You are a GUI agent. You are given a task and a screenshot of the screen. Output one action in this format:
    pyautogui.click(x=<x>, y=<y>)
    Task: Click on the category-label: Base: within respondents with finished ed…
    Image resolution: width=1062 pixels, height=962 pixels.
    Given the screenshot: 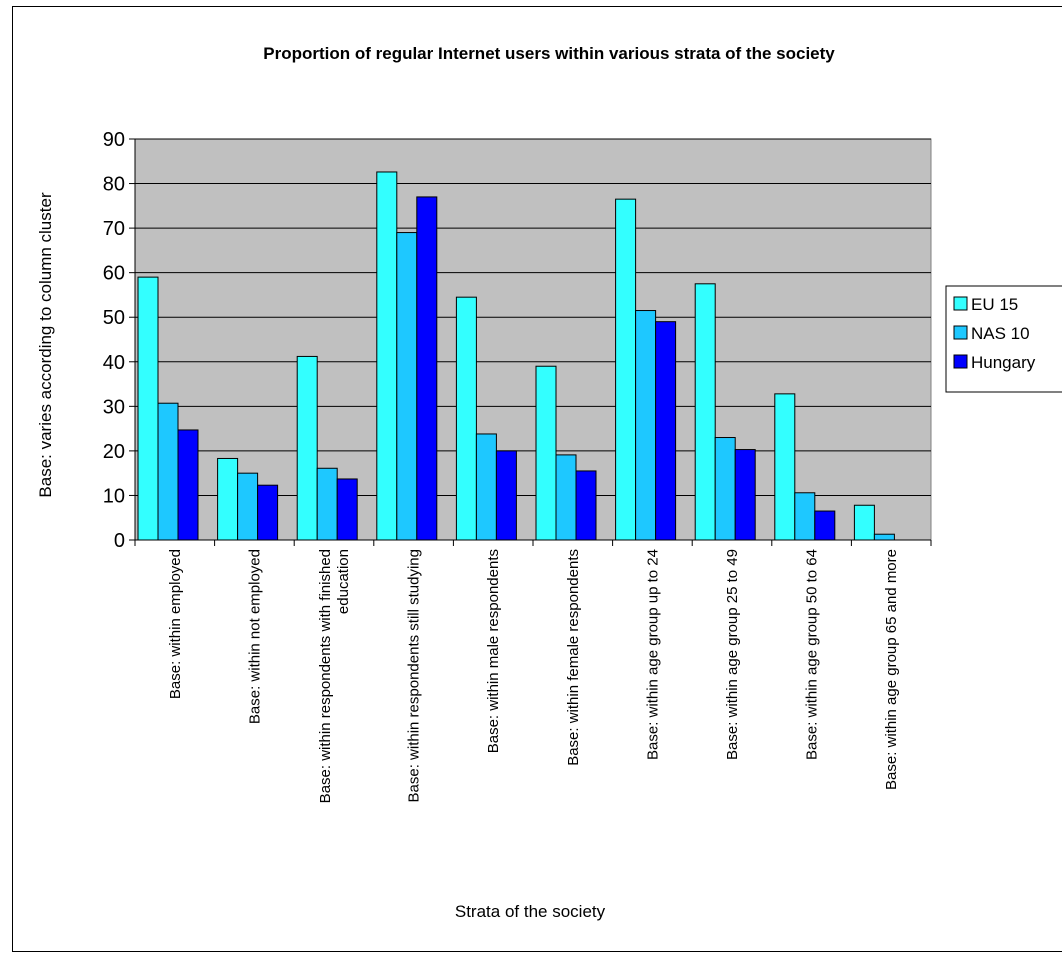 What is the action you would take?
    pyautogui.click(x=334, y=676)
    